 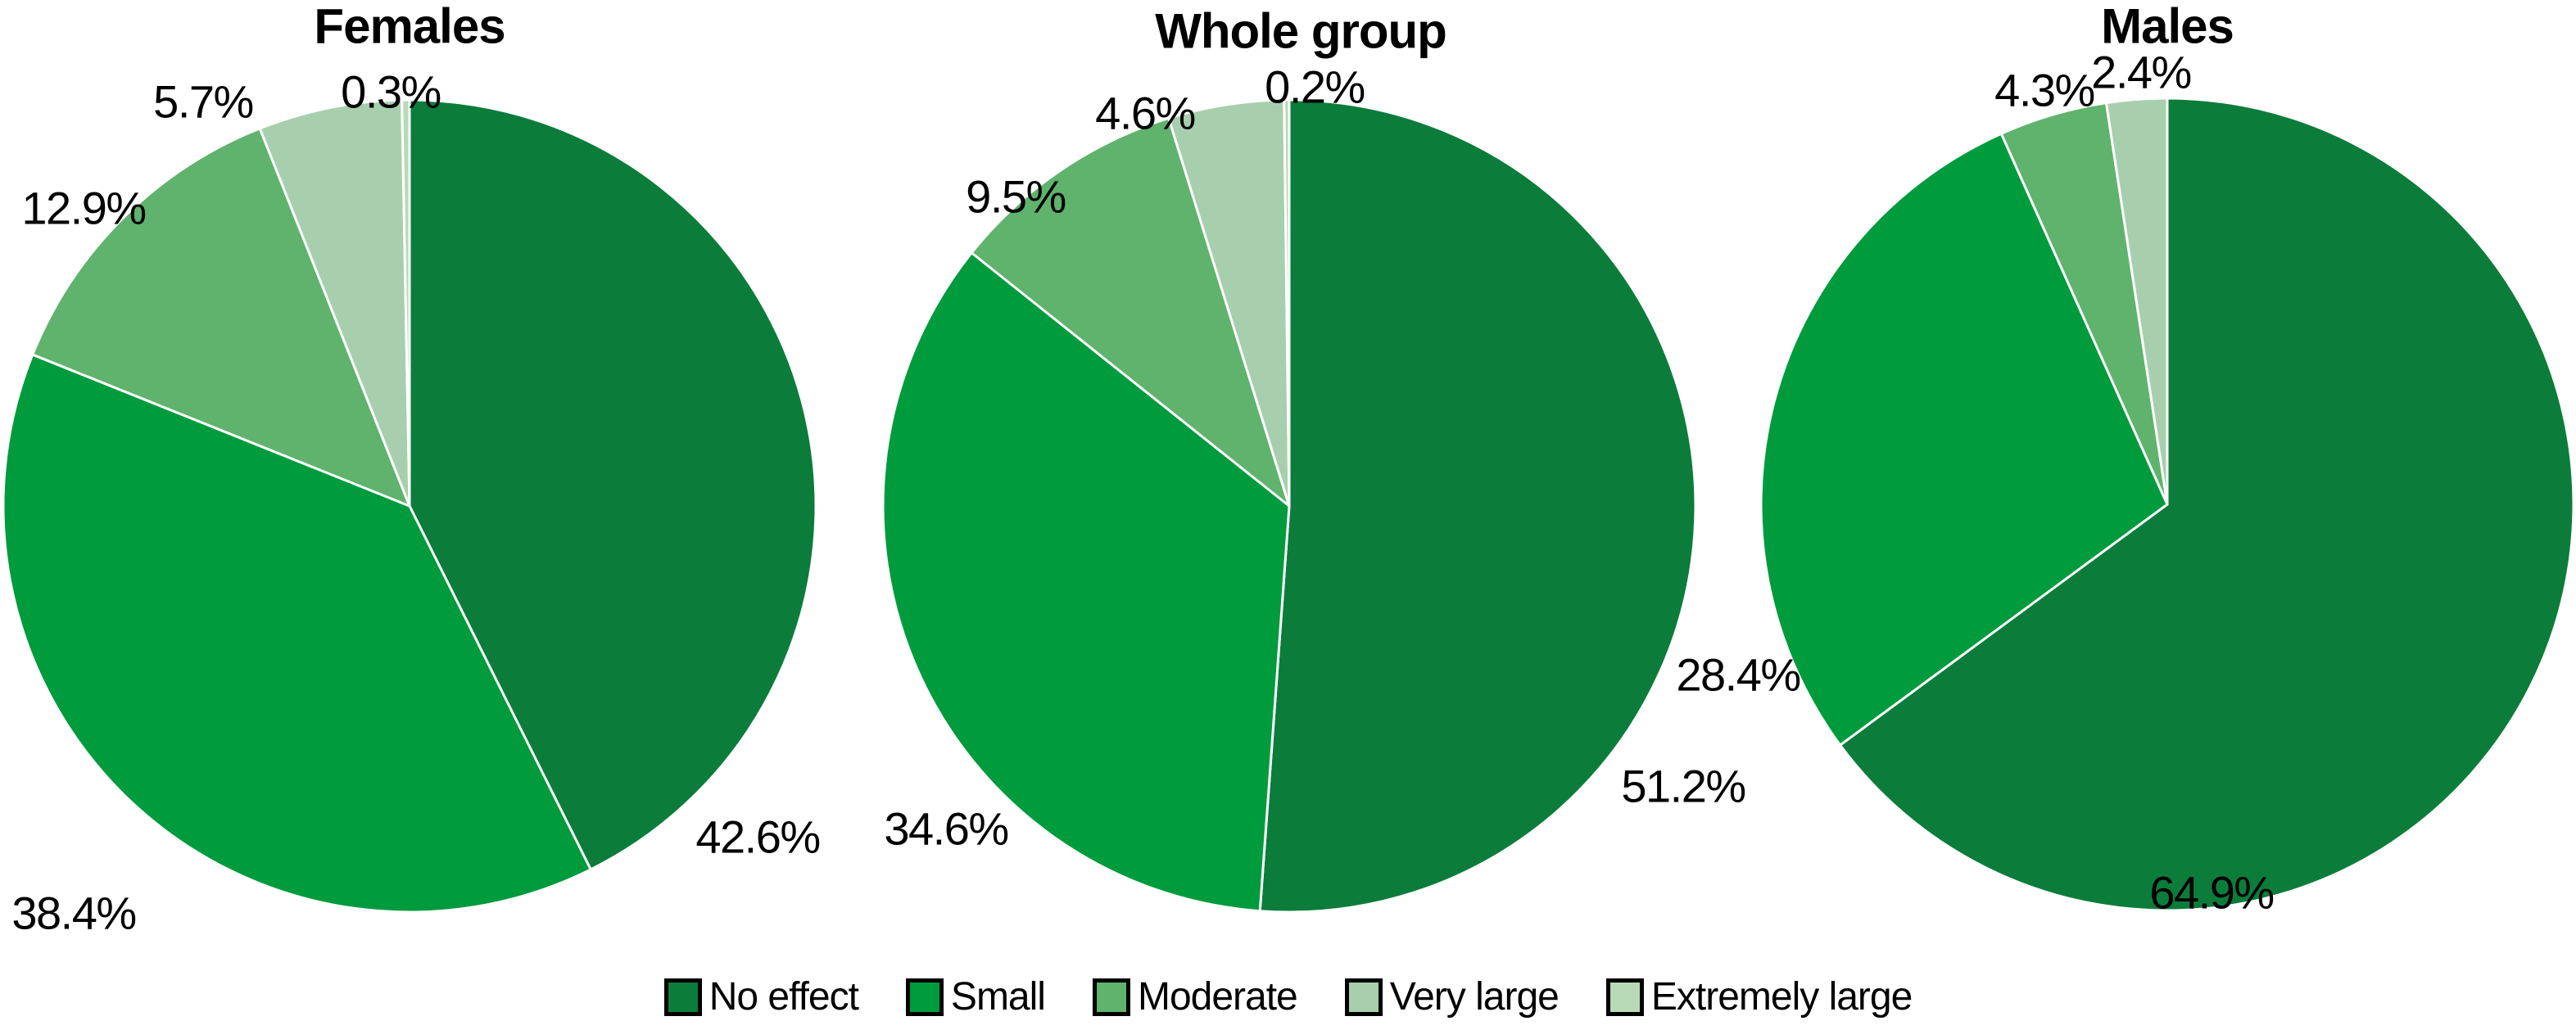 What do you see at coordinates (334, 303) in the screenshot?
I see `slice-females-very-large` at bounding box center [334, 303].